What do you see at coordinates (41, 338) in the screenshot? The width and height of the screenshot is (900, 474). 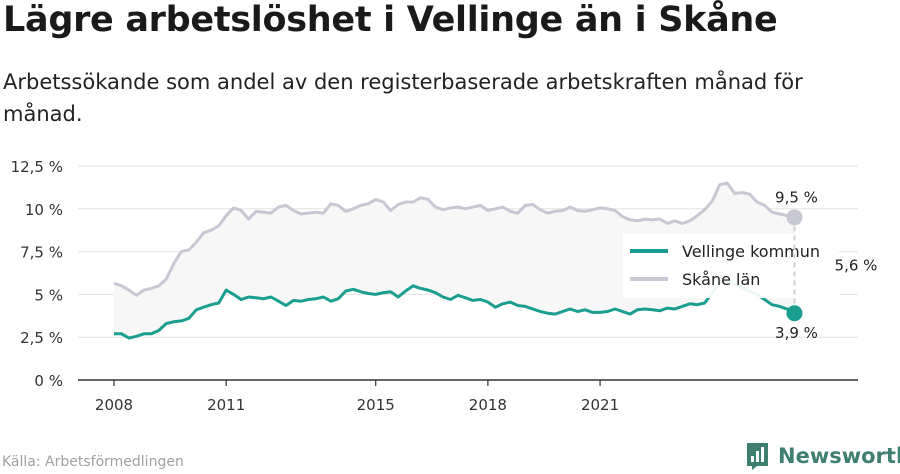 I see `y-tick-label: 2,5 %` at bounding box center [41, 338].